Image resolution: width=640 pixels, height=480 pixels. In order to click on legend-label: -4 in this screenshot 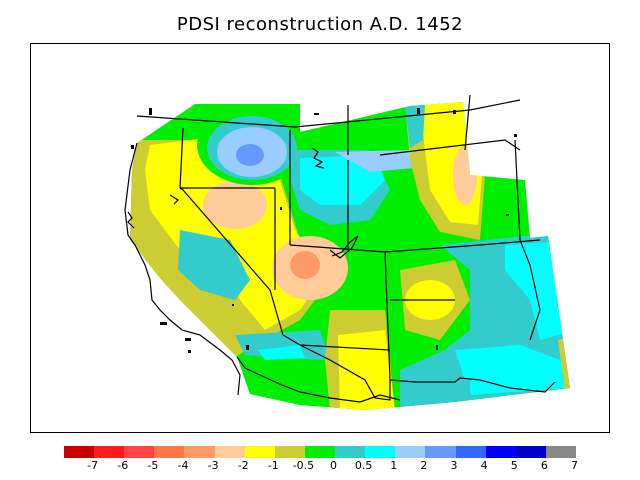, I will do `click(183, 465)`.